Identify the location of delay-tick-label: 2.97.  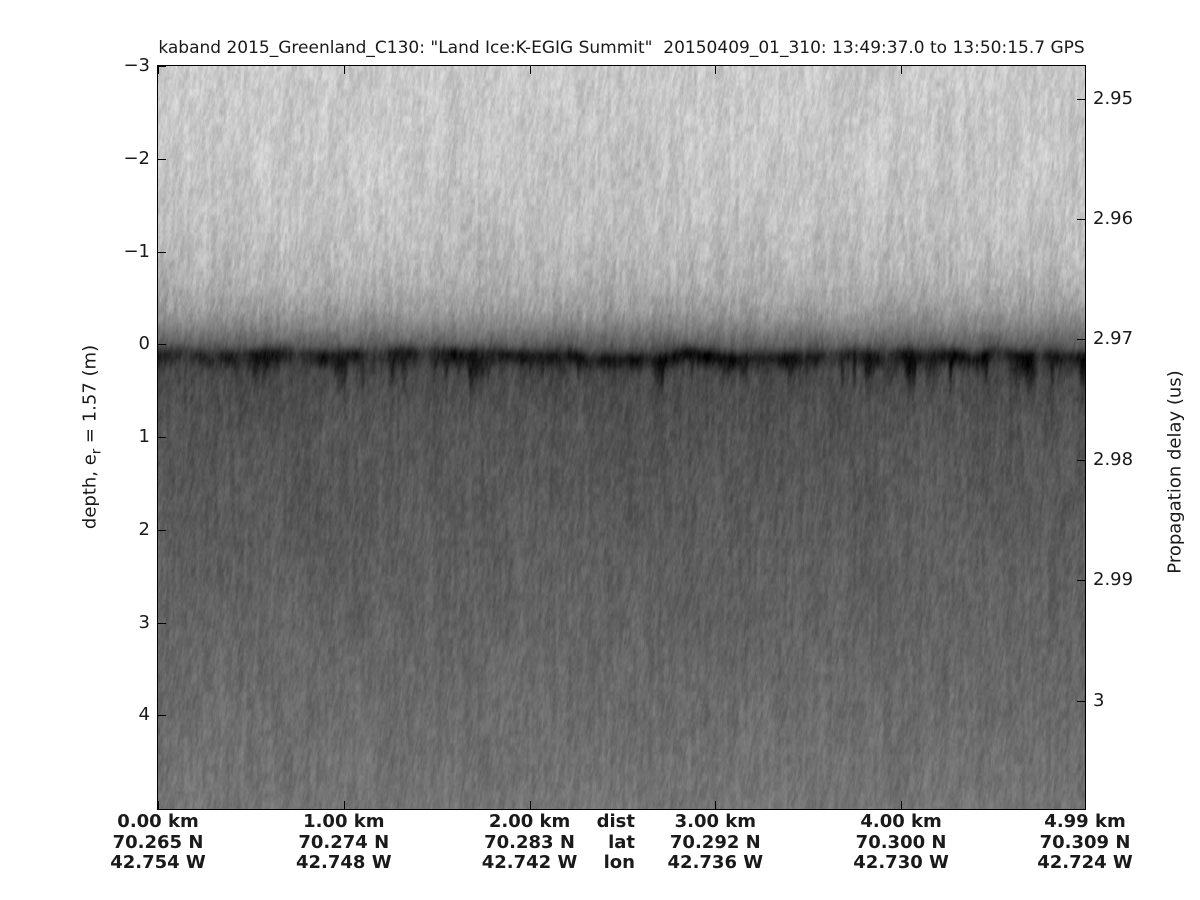
(1113, 339).